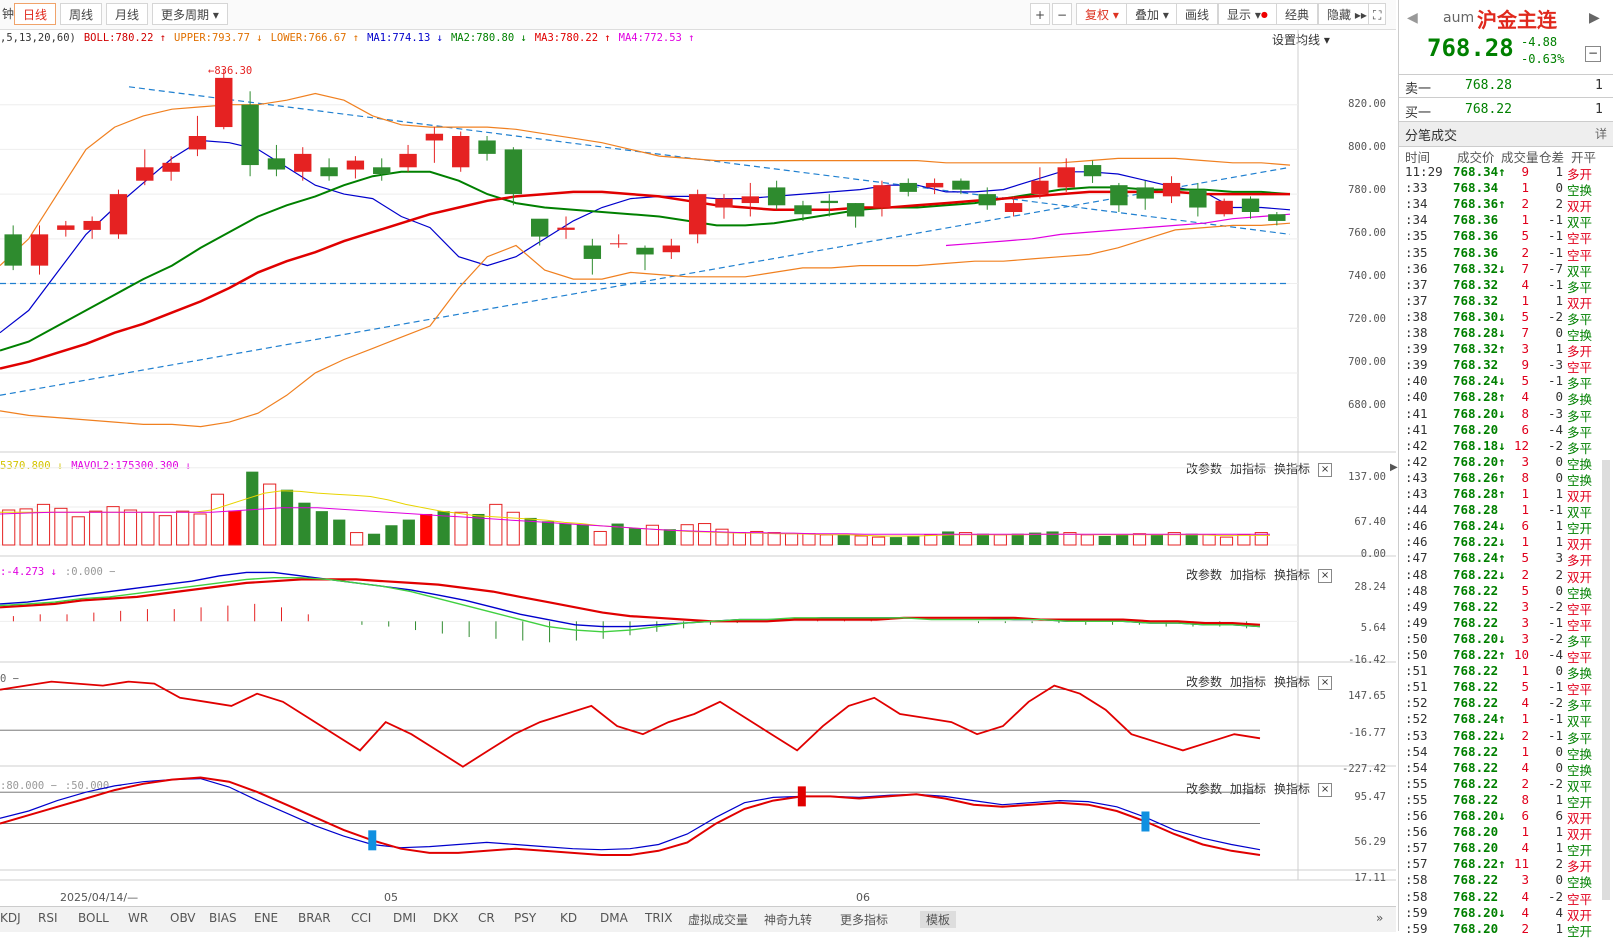 This screenshot has height=940, width=1613. What do you see at coordinates (1525, 912) in the screenshot?
I see `tick-volume: 4` at bounding box center [1525, 912].